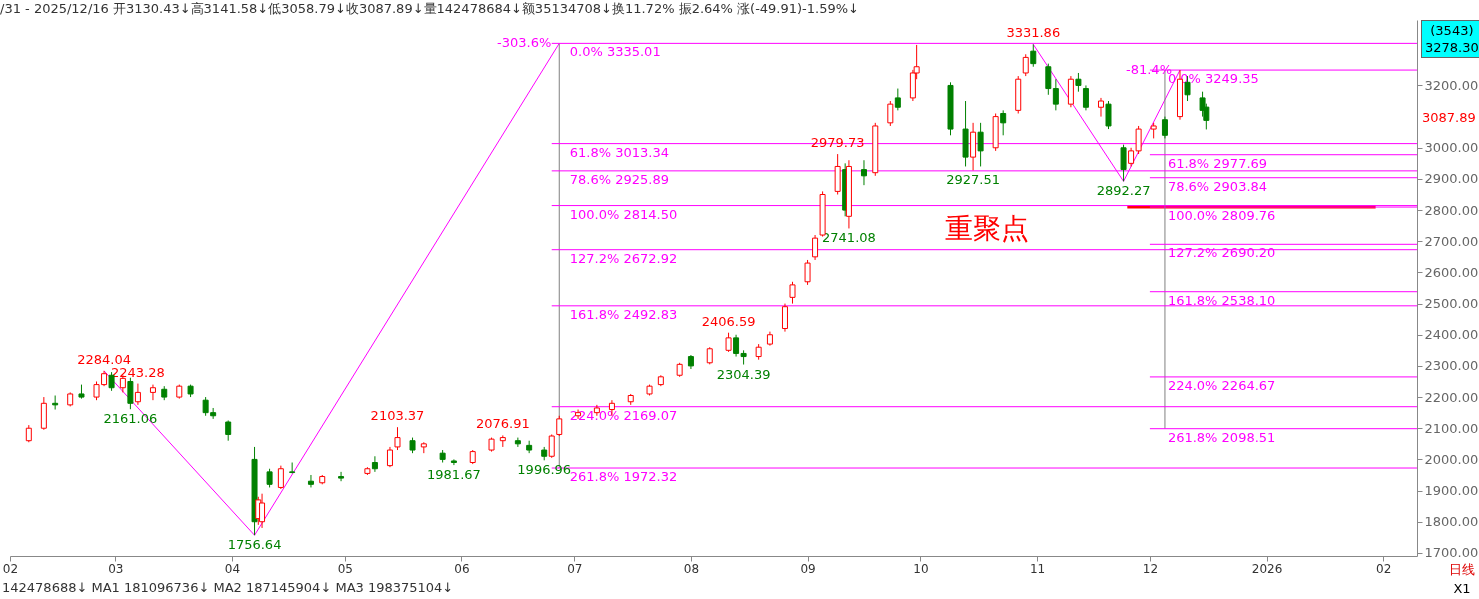 This screenshot has height=599, width=1479. I want to click on x-tick-label: 03, so click(116, 568).